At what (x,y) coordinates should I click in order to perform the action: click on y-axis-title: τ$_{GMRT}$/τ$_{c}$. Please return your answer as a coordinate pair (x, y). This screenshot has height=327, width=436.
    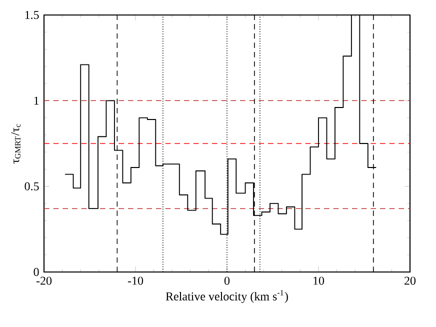
    Looking at the image, I should click on (15, 144).